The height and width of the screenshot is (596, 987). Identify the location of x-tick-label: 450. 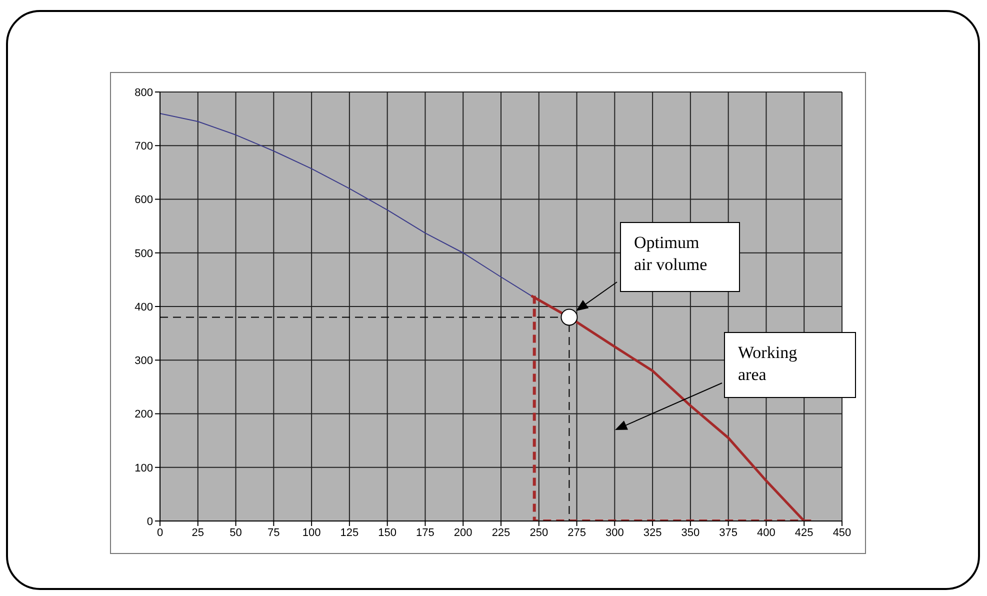
(842, 532).